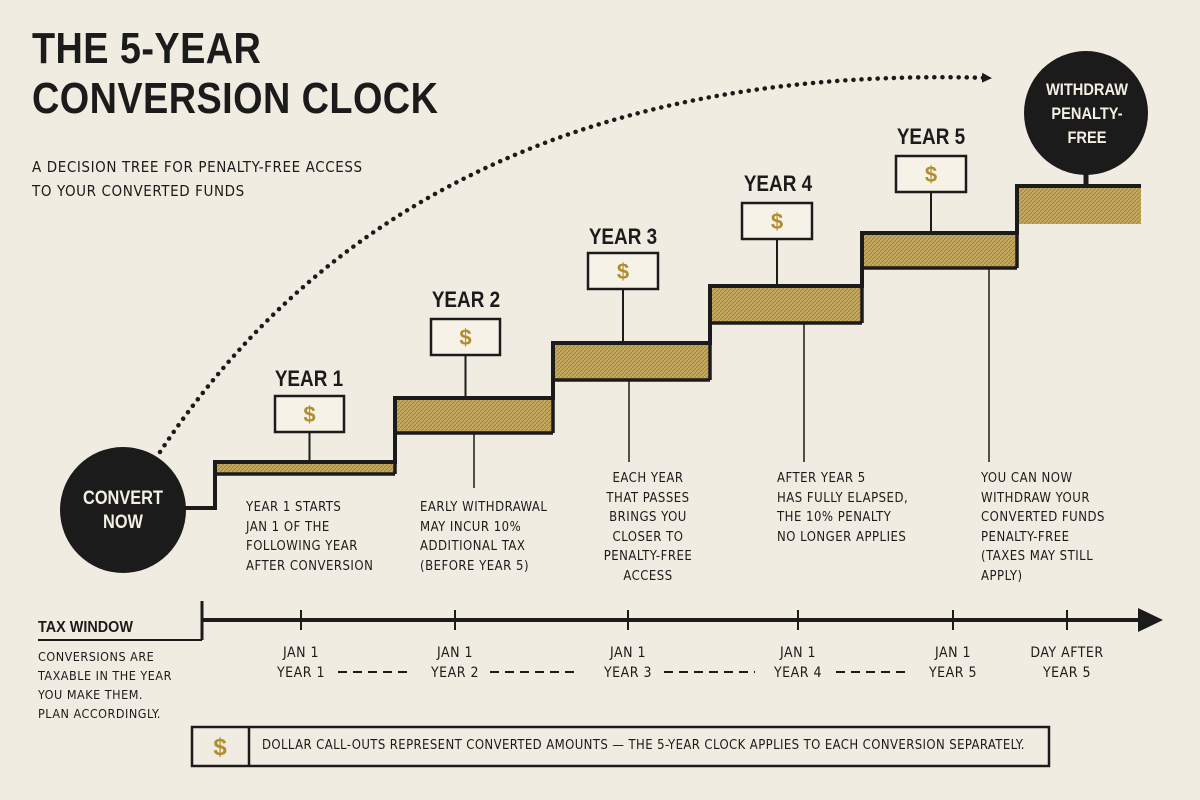  Describe the element at coordinates (99, 713) in the screenshot. I see `tax-note-line: PLAN ACCORDINGLY.` at that location.